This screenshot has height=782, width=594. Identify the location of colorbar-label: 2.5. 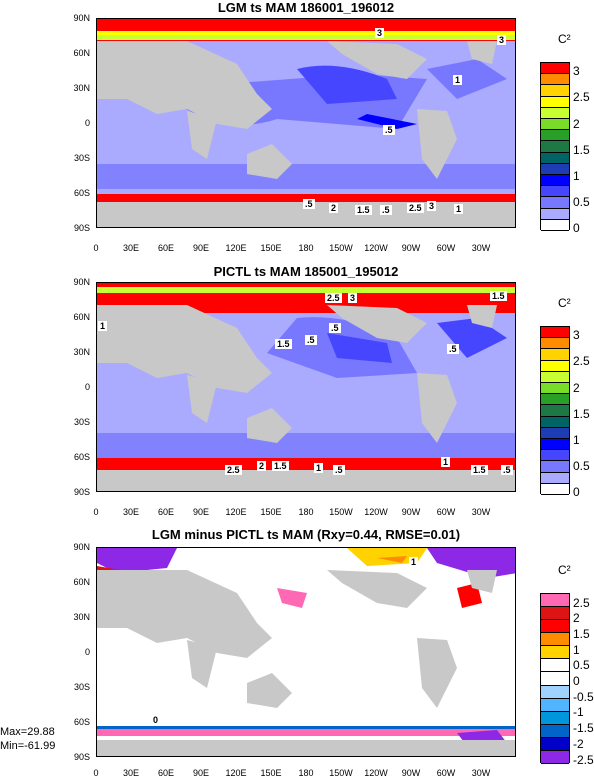
(581, 602).